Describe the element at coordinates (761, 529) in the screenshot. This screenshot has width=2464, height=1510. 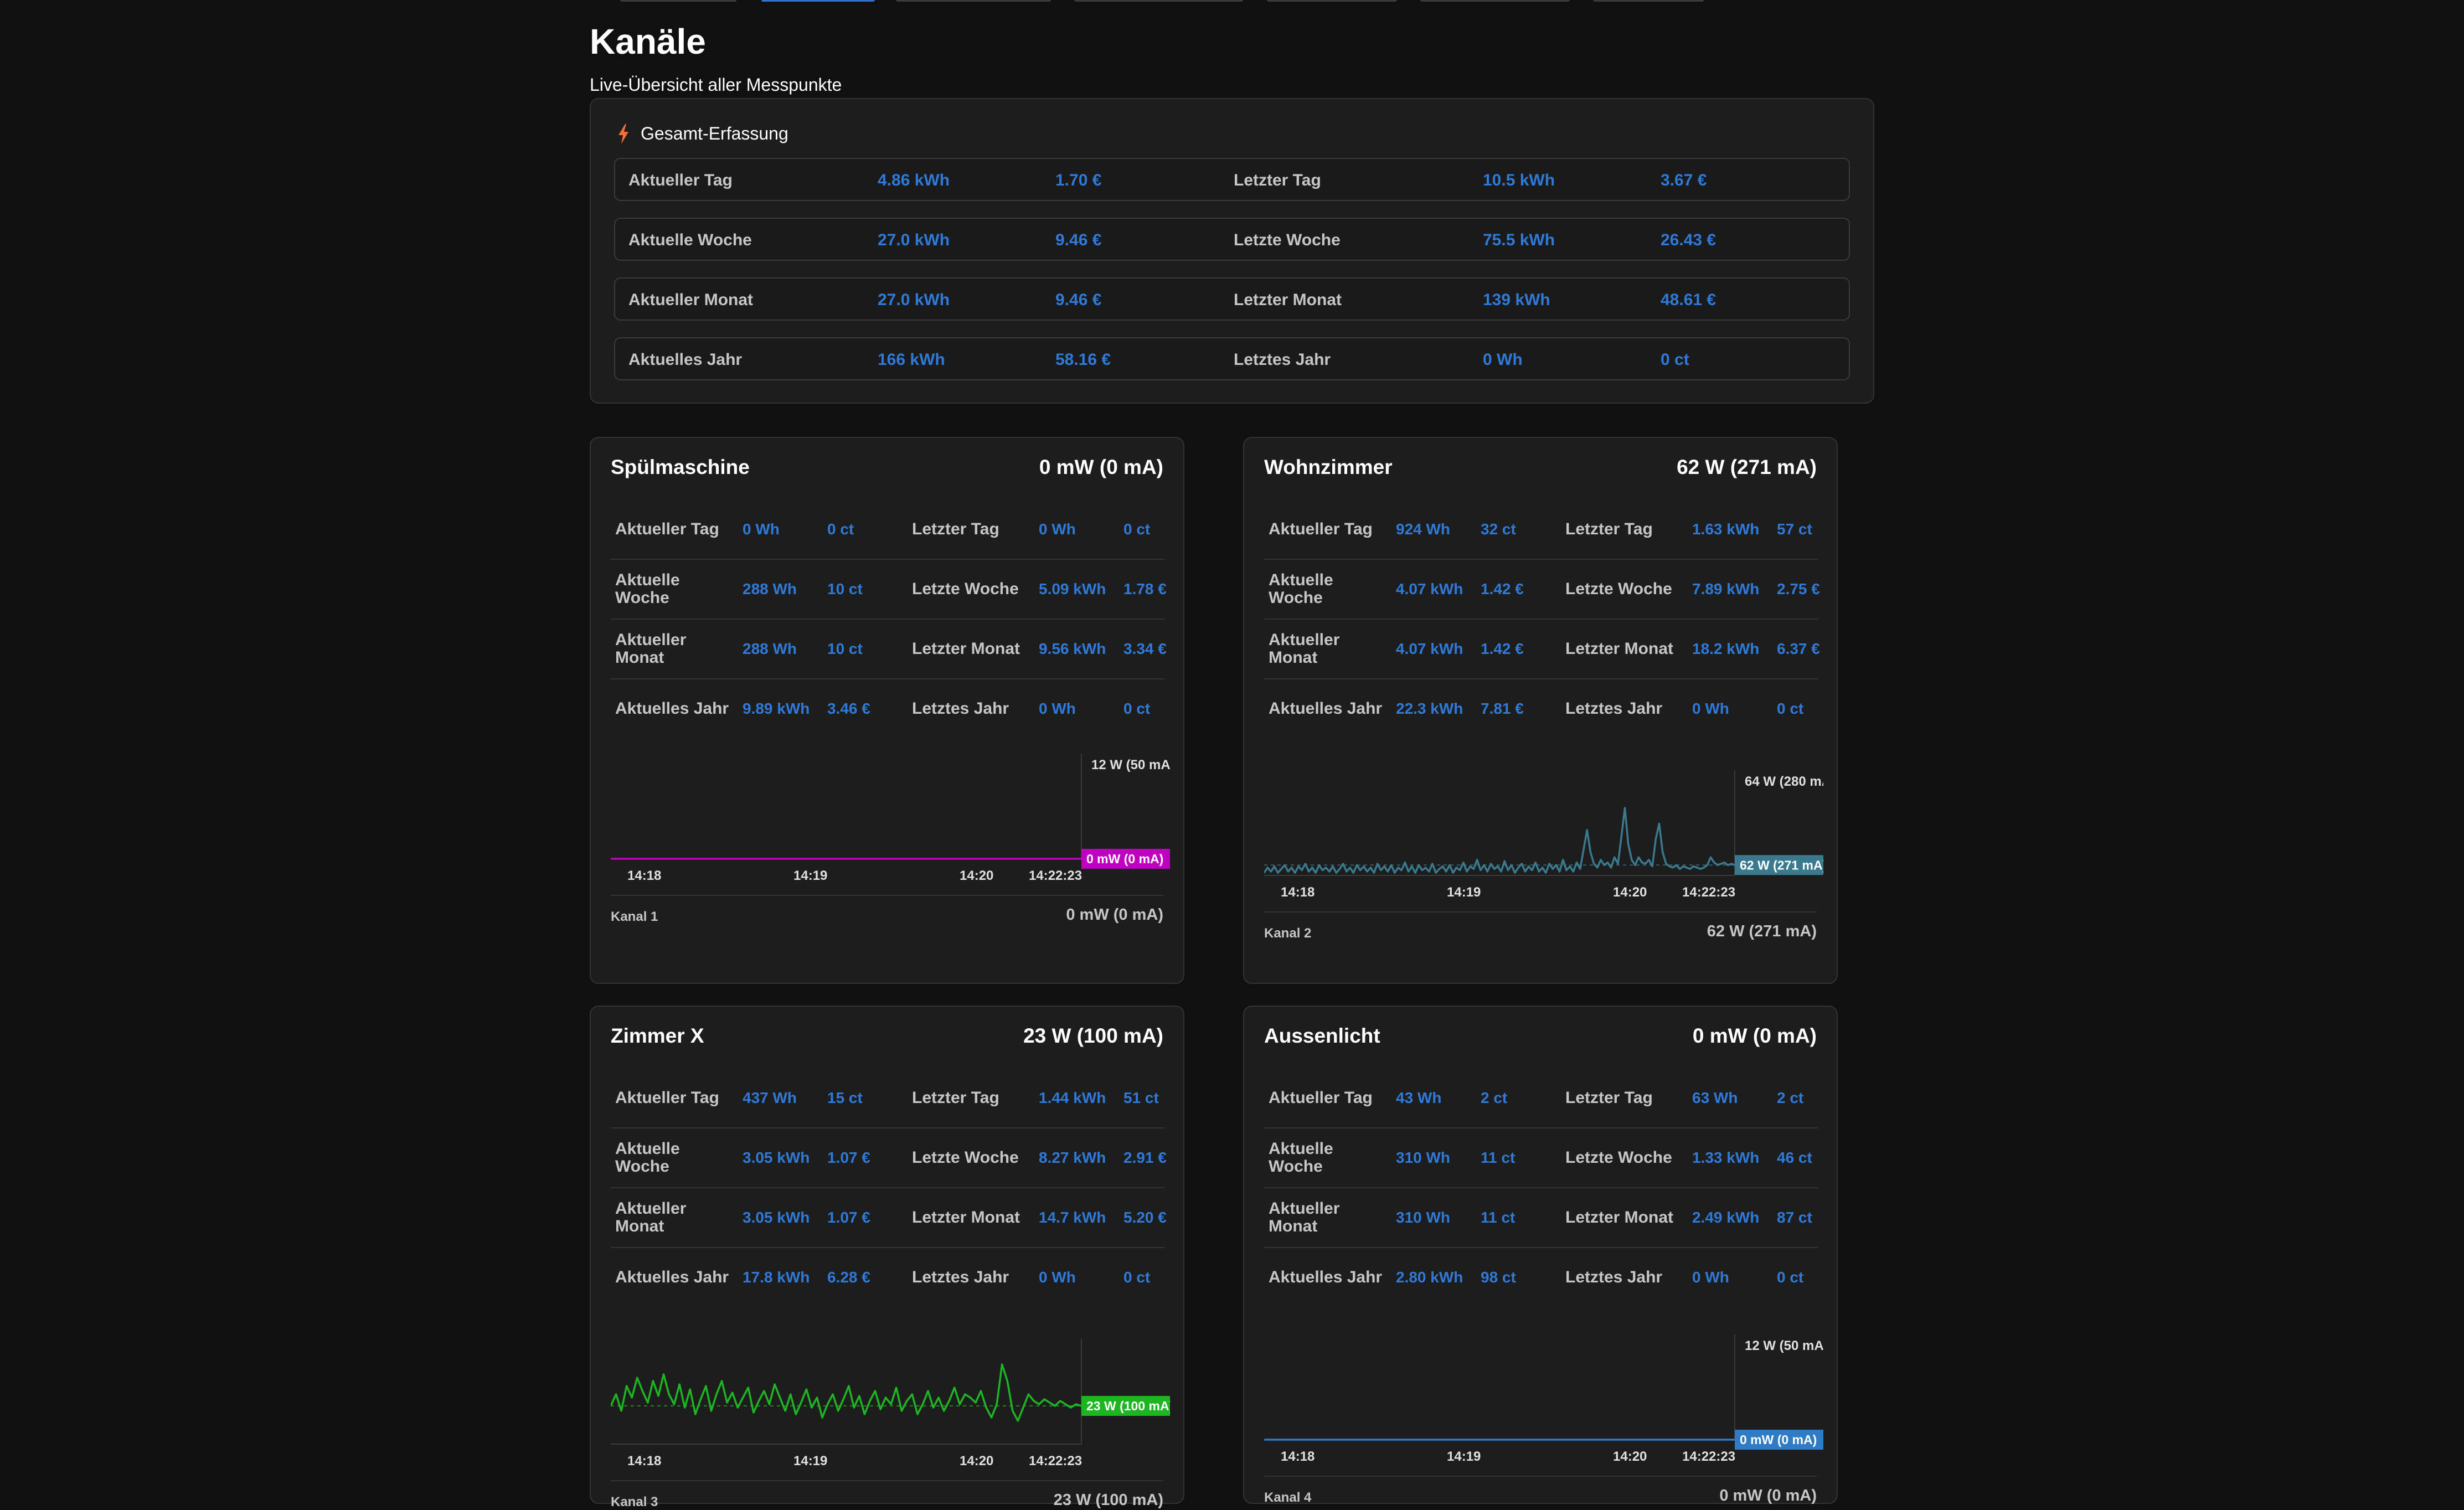
I see `stat-cur-energy: 0 Wh` at that location.